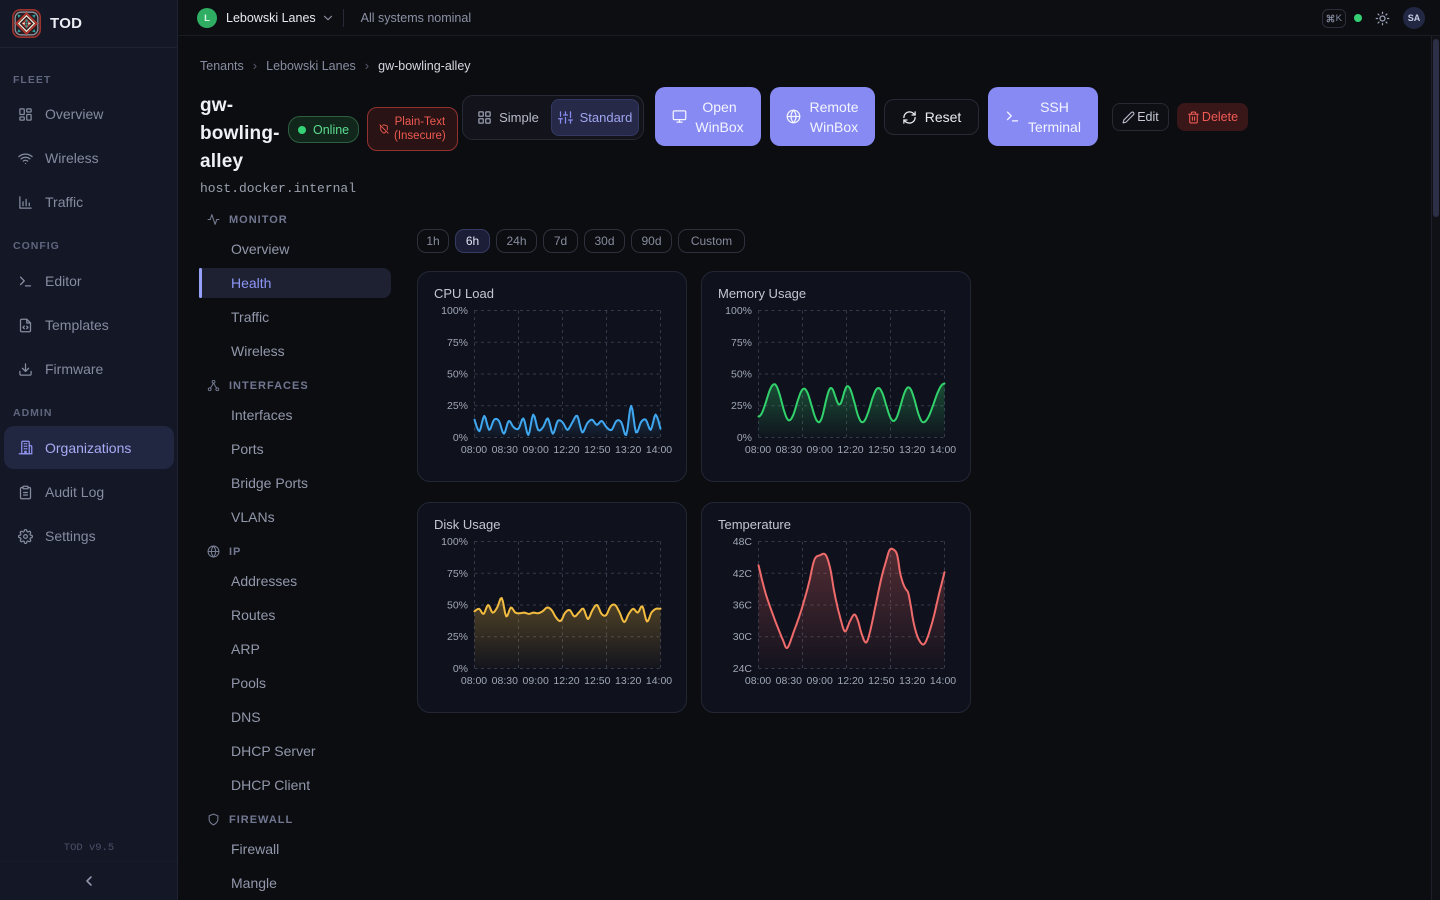  Describe the element at coordinates (743, 574) in the screenshot. I see `svg-text: 42C` at that location.